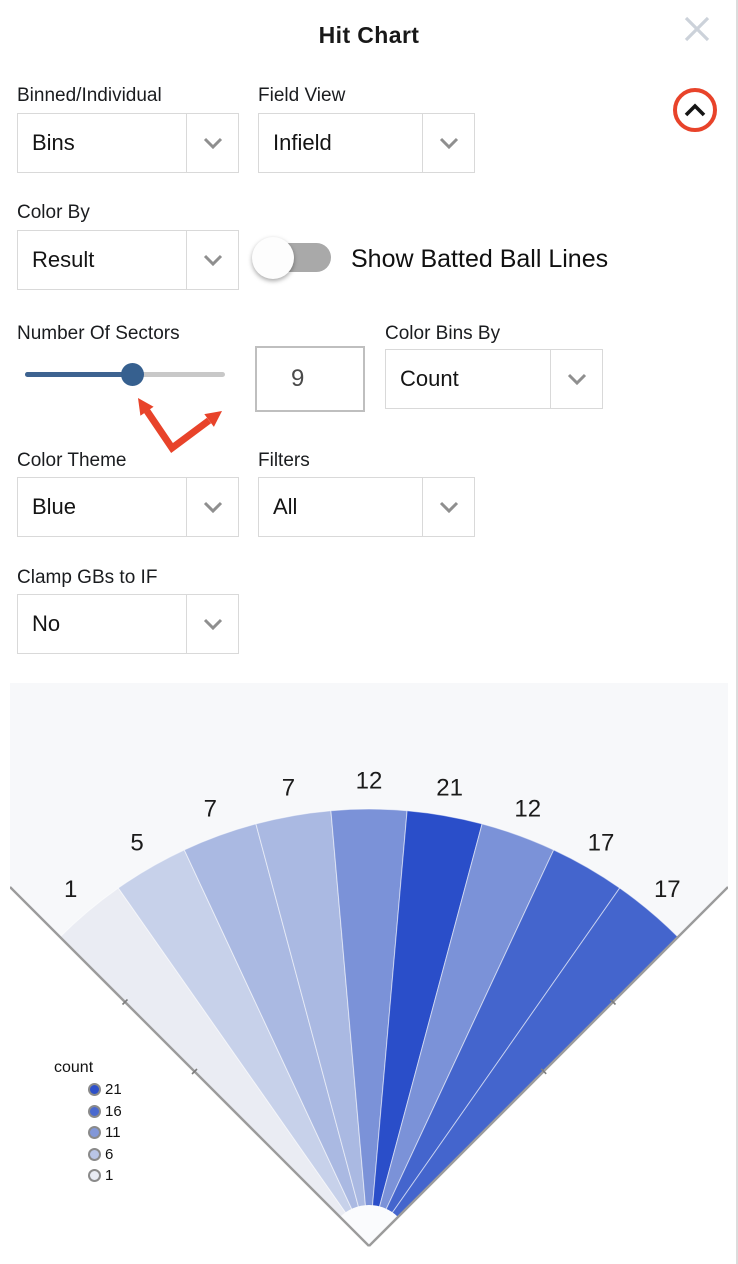 Image resolution: width=738 pixels, height=1264 pixels. What do you see at coordinates (366, 143) in the screenshot?
I see `field-view-select: Infield` at bounding box center [366, 143].